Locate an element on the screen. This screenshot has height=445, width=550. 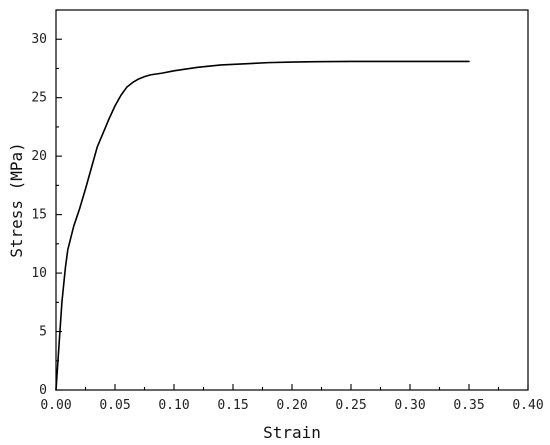
x-axis-ticks: 0.00 0.05 0.10 0.15 0.20 0.25 0.30 0.35 0.40 is located at coordinates (292, 398).